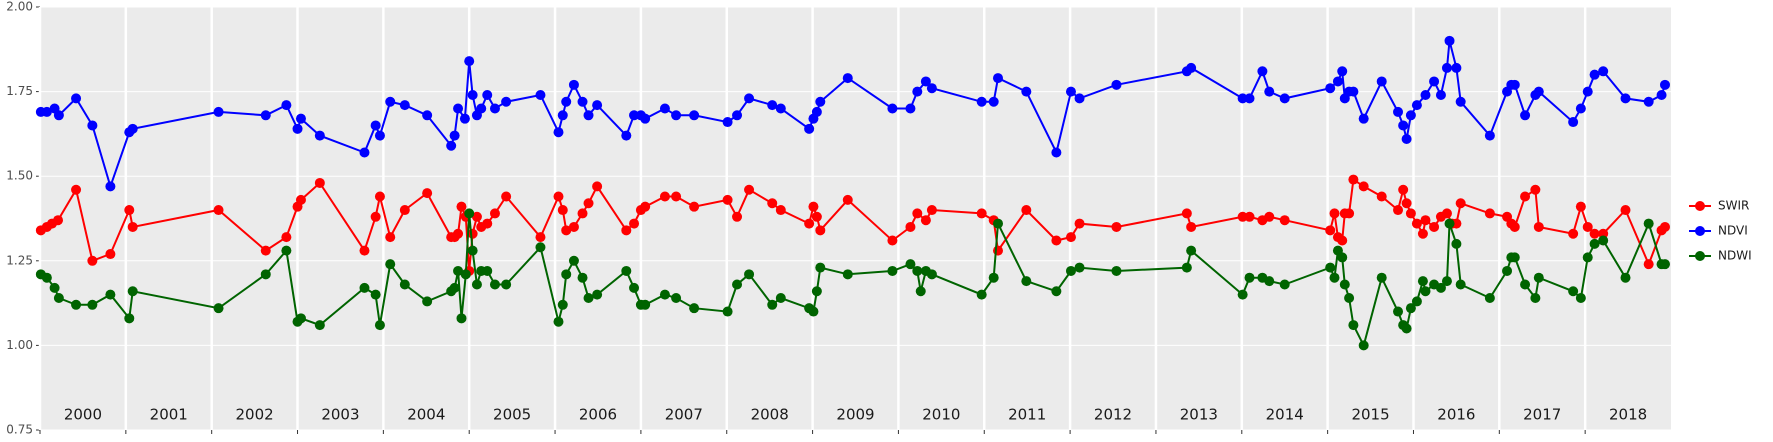  I want to click on y-tick-label: 1.25, so click(19, 260).